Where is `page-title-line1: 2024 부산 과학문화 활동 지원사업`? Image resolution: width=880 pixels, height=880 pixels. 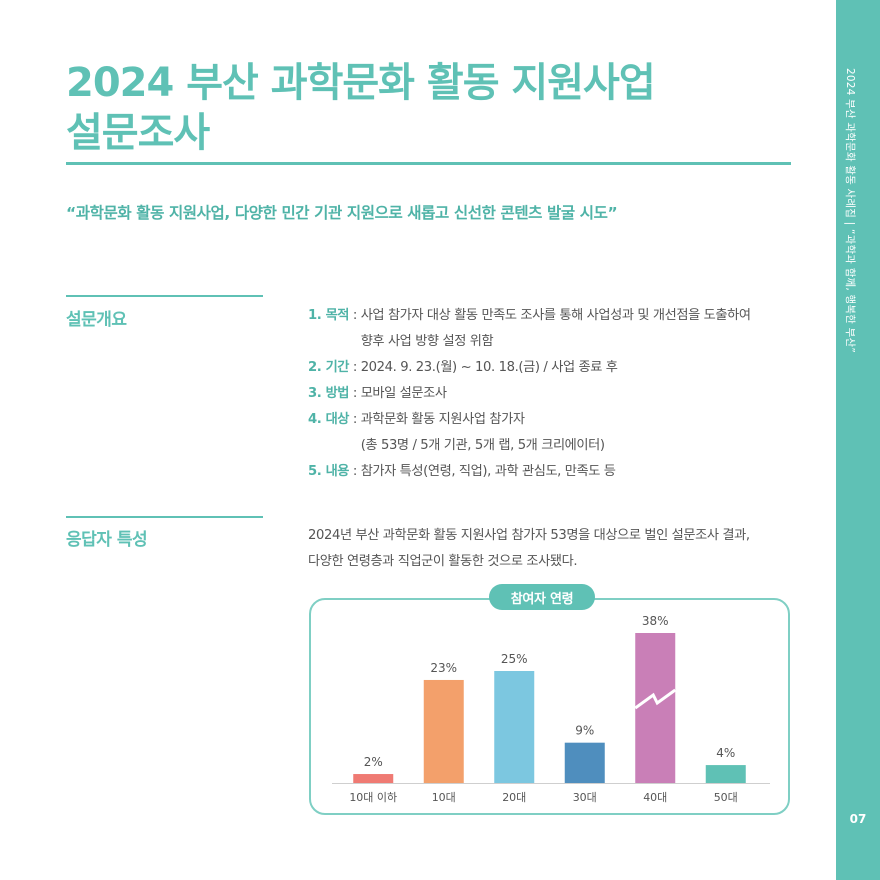
page-title-line1: 2024 부산 과학문화 활동 지원사업 is located at coordinates (361, 83).